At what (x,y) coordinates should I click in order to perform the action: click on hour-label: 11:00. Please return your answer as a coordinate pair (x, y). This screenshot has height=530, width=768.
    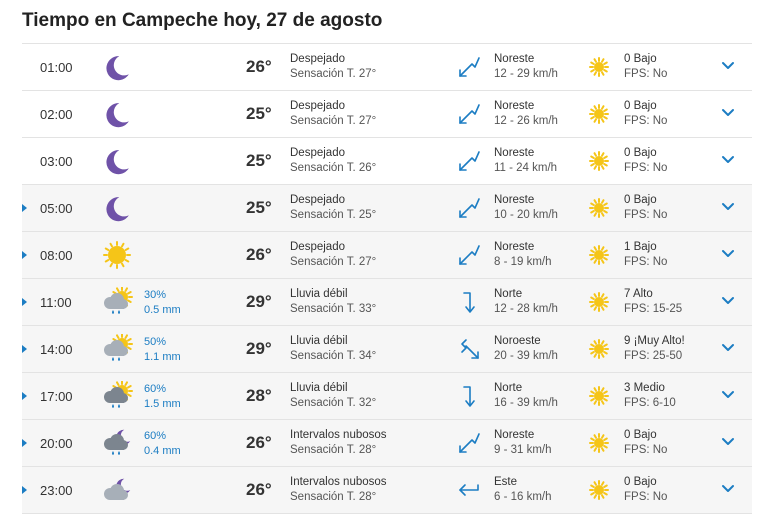
    Looking at the image, I should click on (56, 302).